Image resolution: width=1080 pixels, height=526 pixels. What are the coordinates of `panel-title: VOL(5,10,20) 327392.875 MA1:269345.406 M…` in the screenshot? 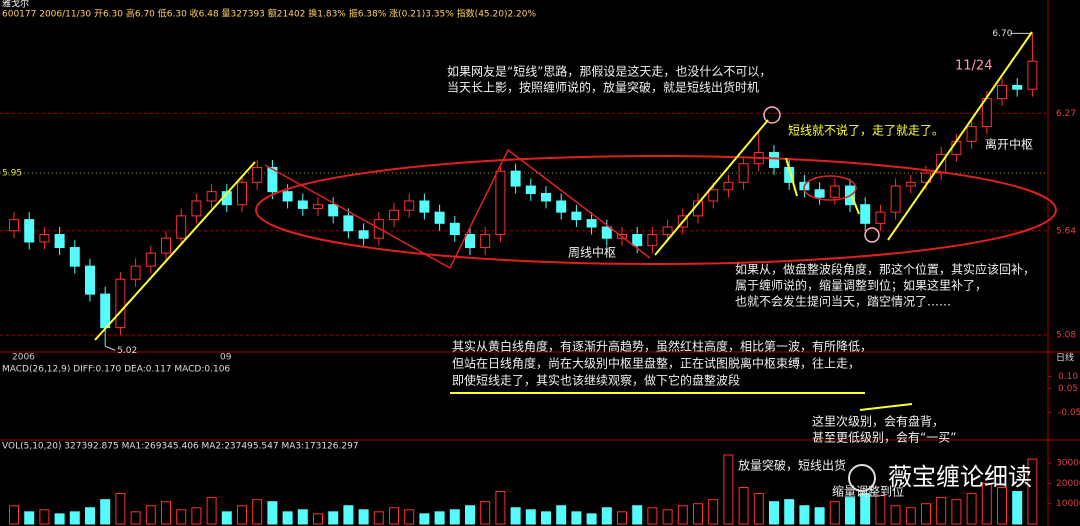 It's located at (180, 447).